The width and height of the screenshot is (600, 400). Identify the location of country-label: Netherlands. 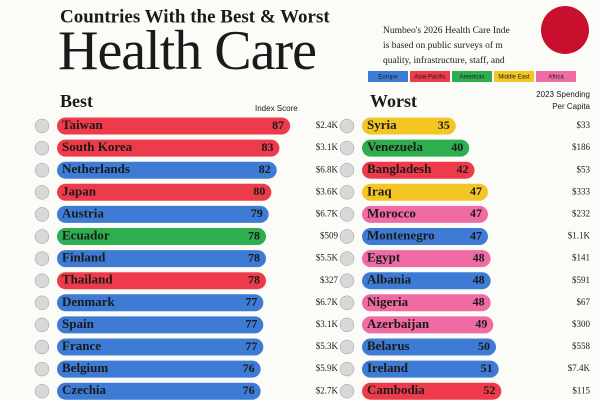
(96, 168).